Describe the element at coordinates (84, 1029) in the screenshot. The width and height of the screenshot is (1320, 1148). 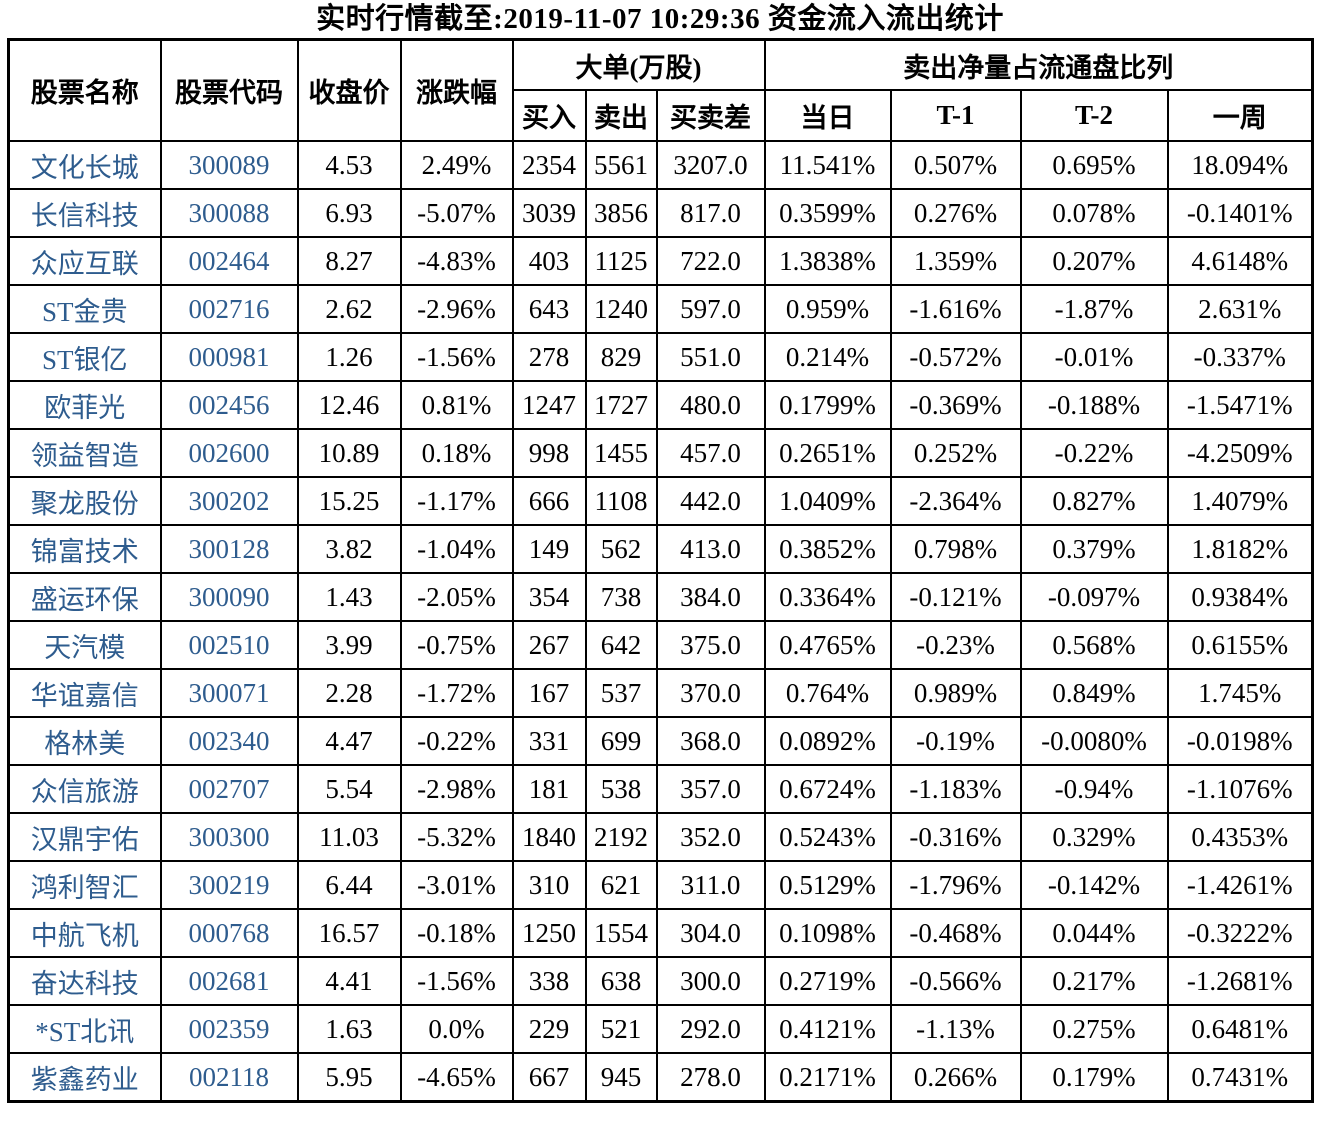
I see `stock-name-cell: *ST北讯` at that location.